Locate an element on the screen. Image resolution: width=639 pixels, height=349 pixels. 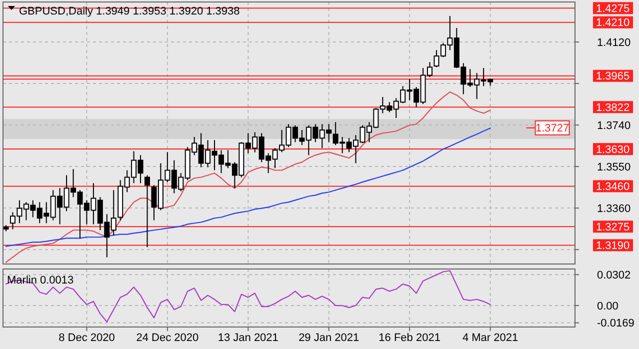
y-tick-label: 1.3360 is located at coordinates (614, 208).